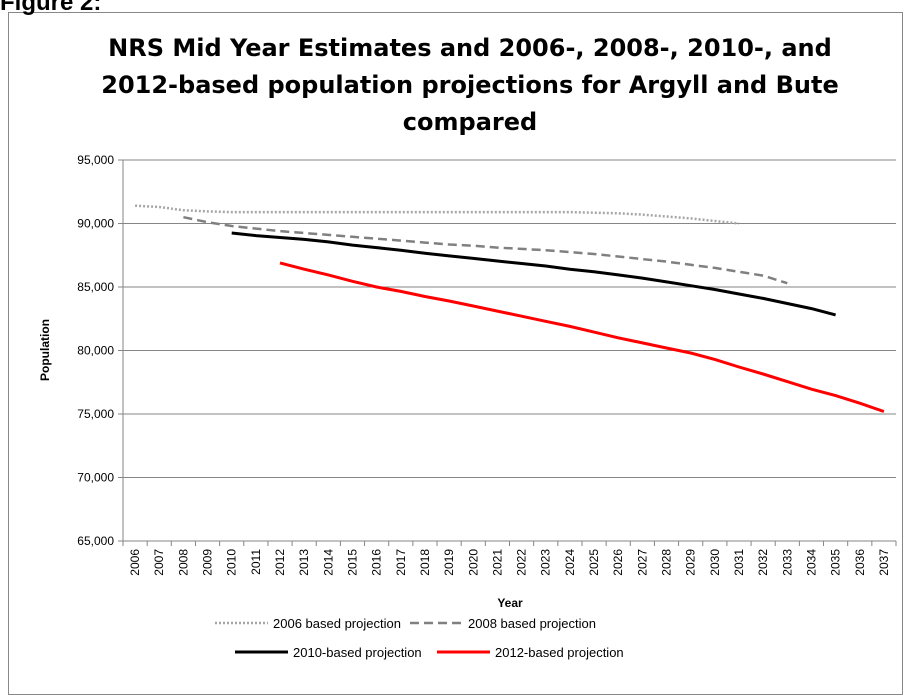  Describe the element at coordinates (715, 562) in the screenshot. I see `x-tick-label: 2030` at that location.